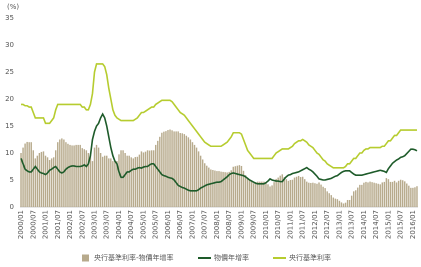 This screenshot has height=267, width=421. I want to click on y-tick-label: 5, so click(12, 180).